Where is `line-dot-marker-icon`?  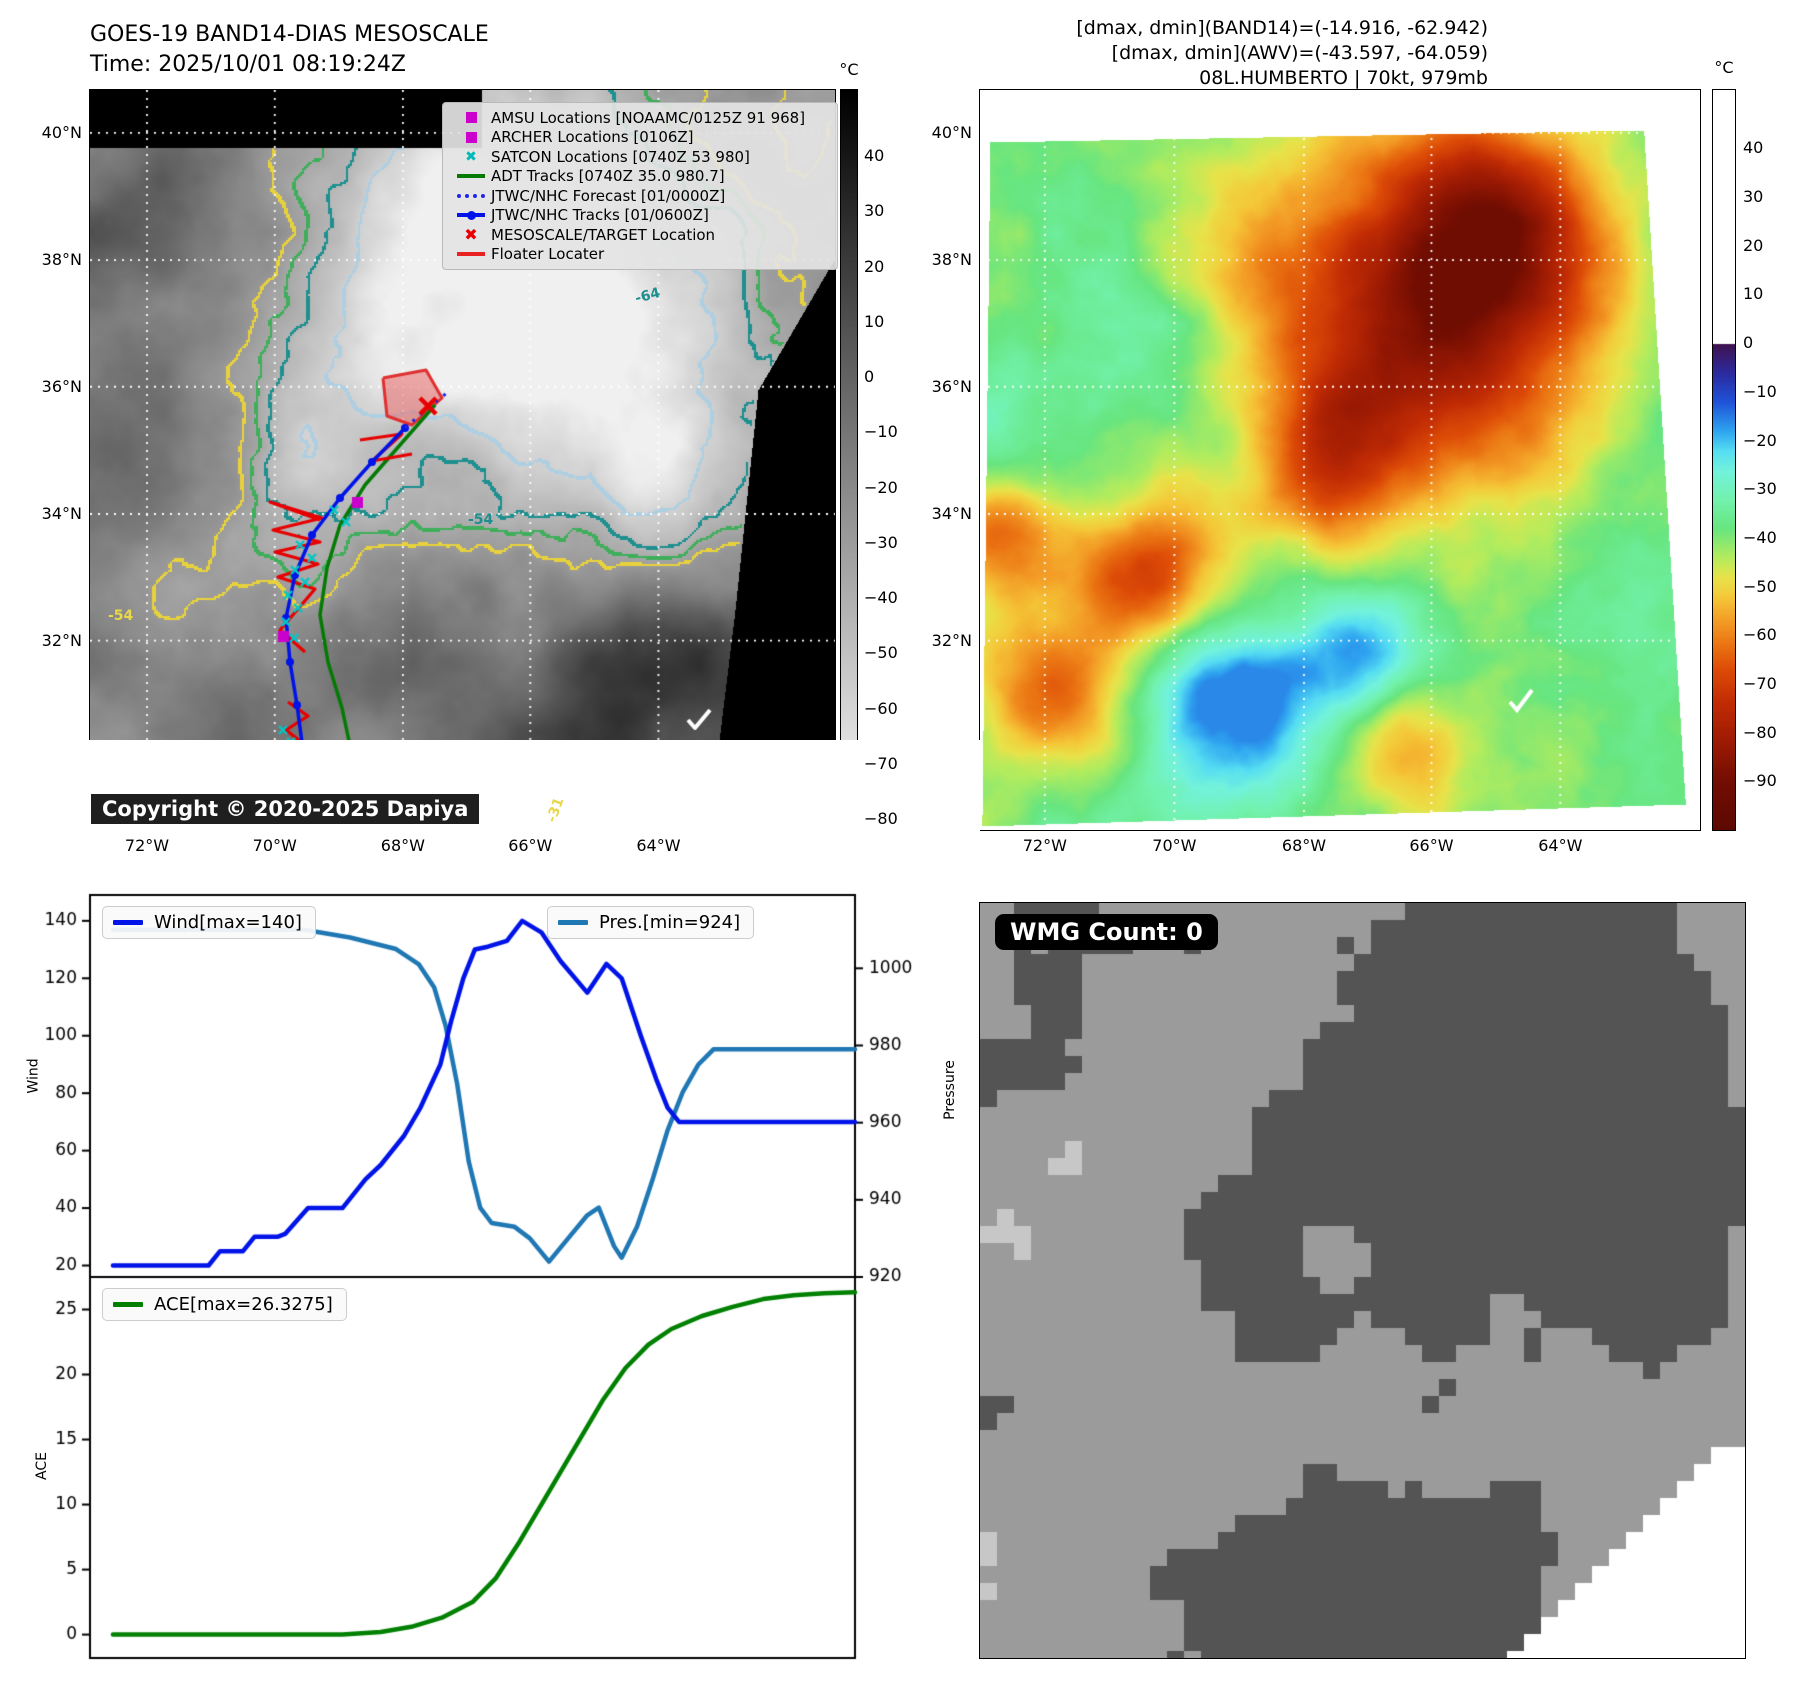 line-dot-marker-icon is located at coordinates (471, 215).